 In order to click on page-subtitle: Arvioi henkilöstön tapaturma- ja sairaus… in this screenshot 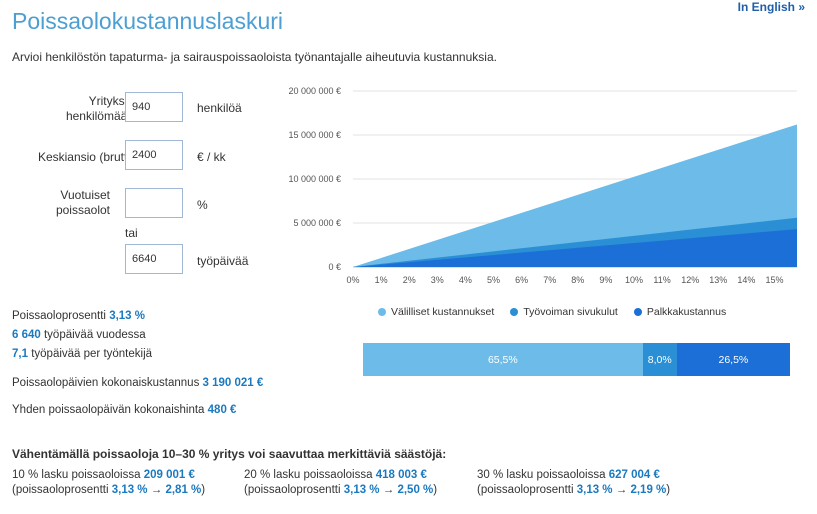, I will do `click(254, 57)`.